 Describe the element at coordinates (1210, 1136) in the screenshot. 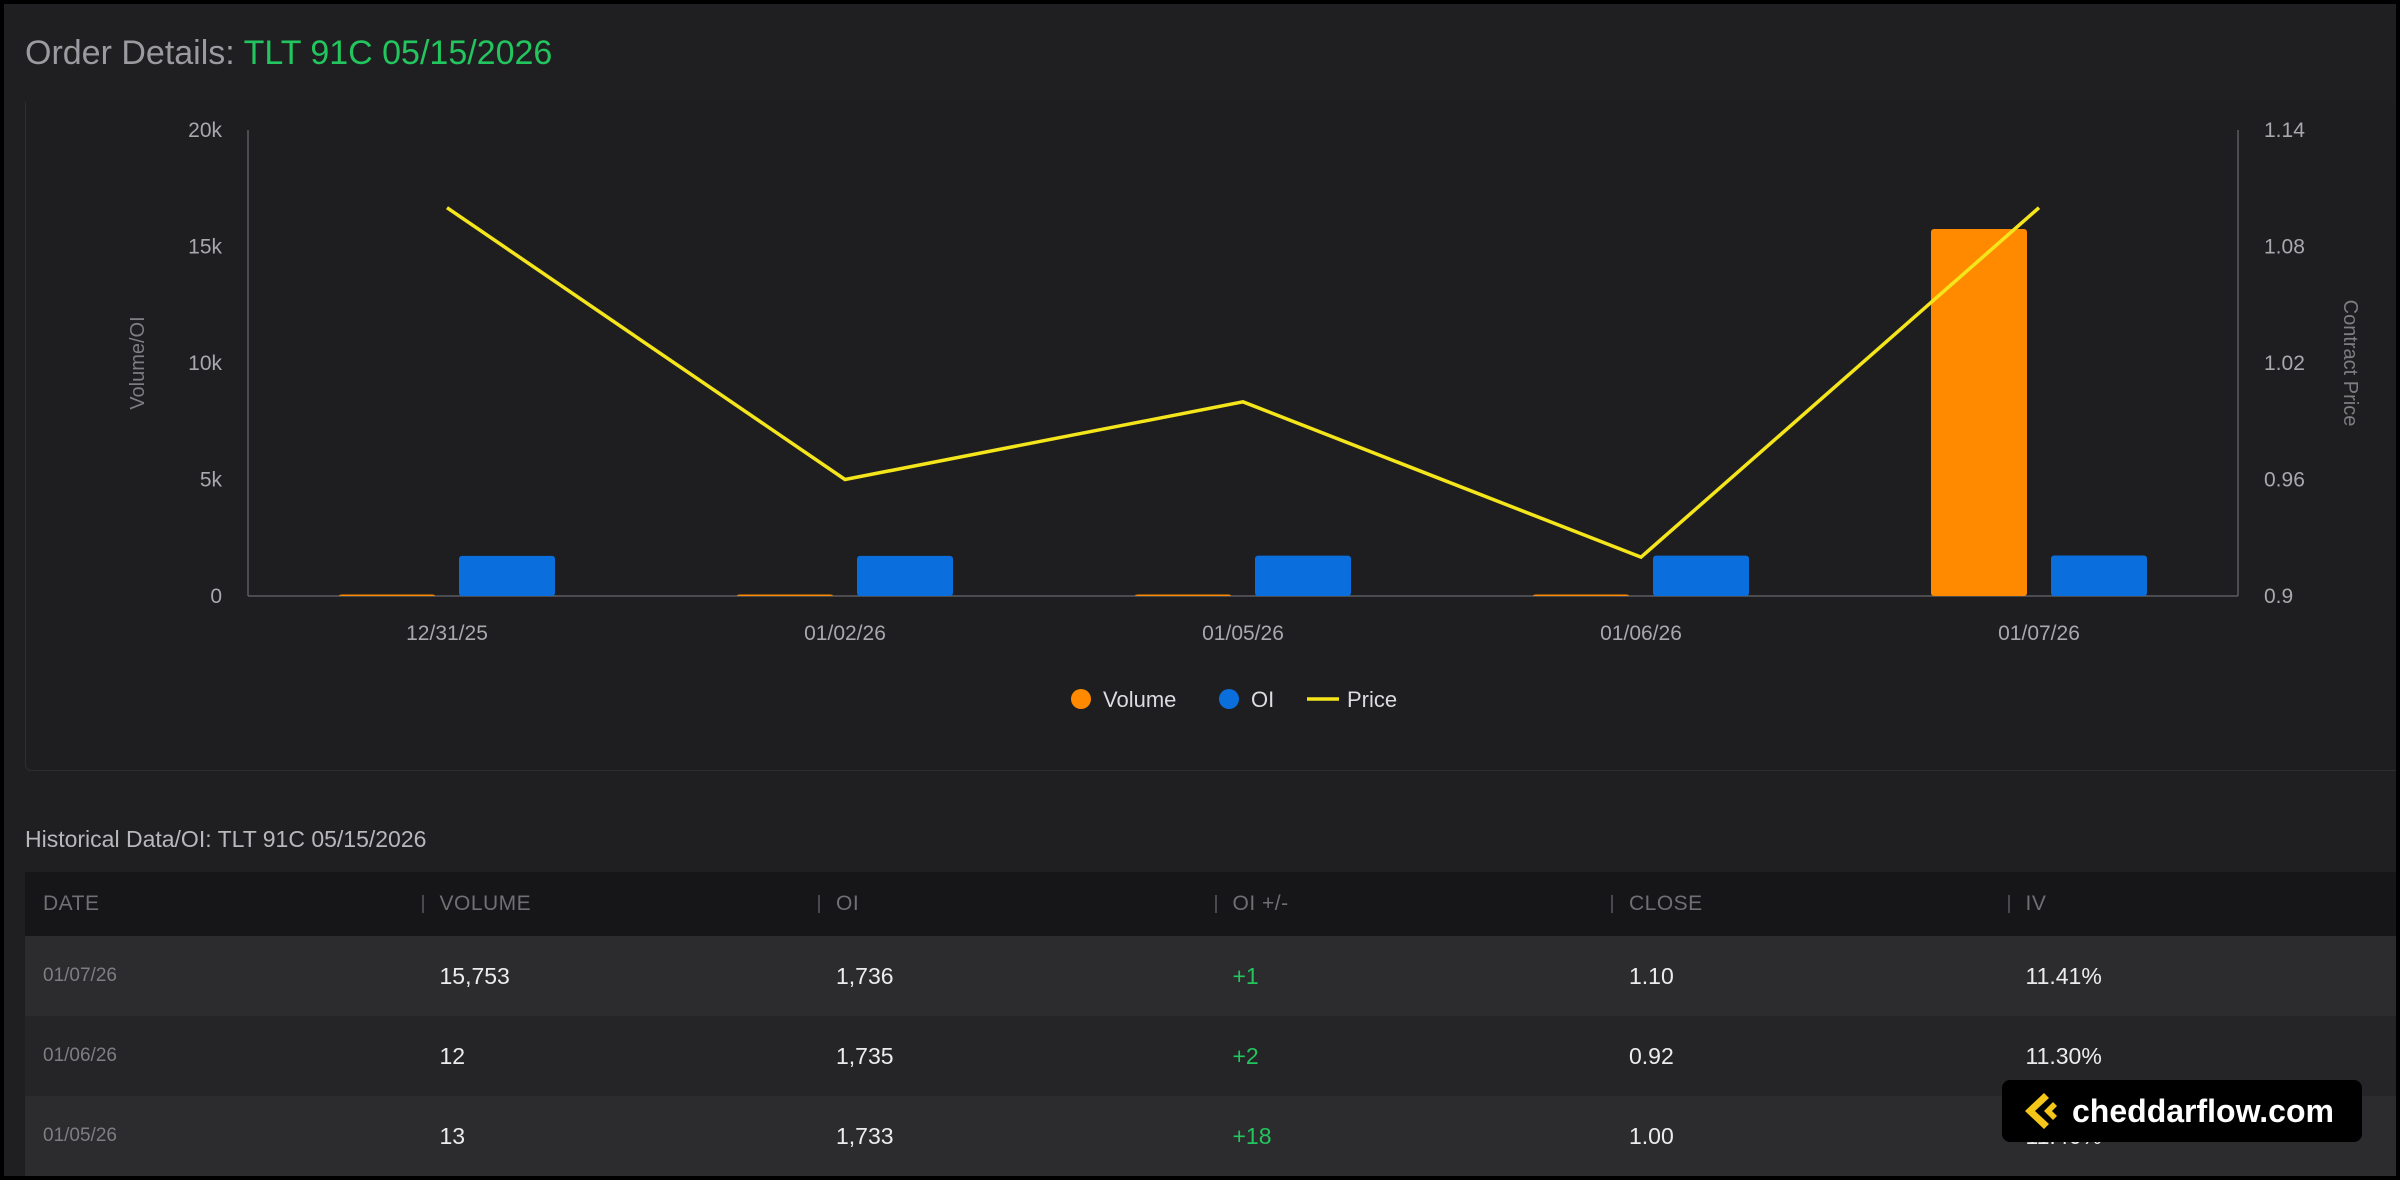

I see `table-row: 01/05/26 13 1,733 +18 1.00 11.46%` at that location.